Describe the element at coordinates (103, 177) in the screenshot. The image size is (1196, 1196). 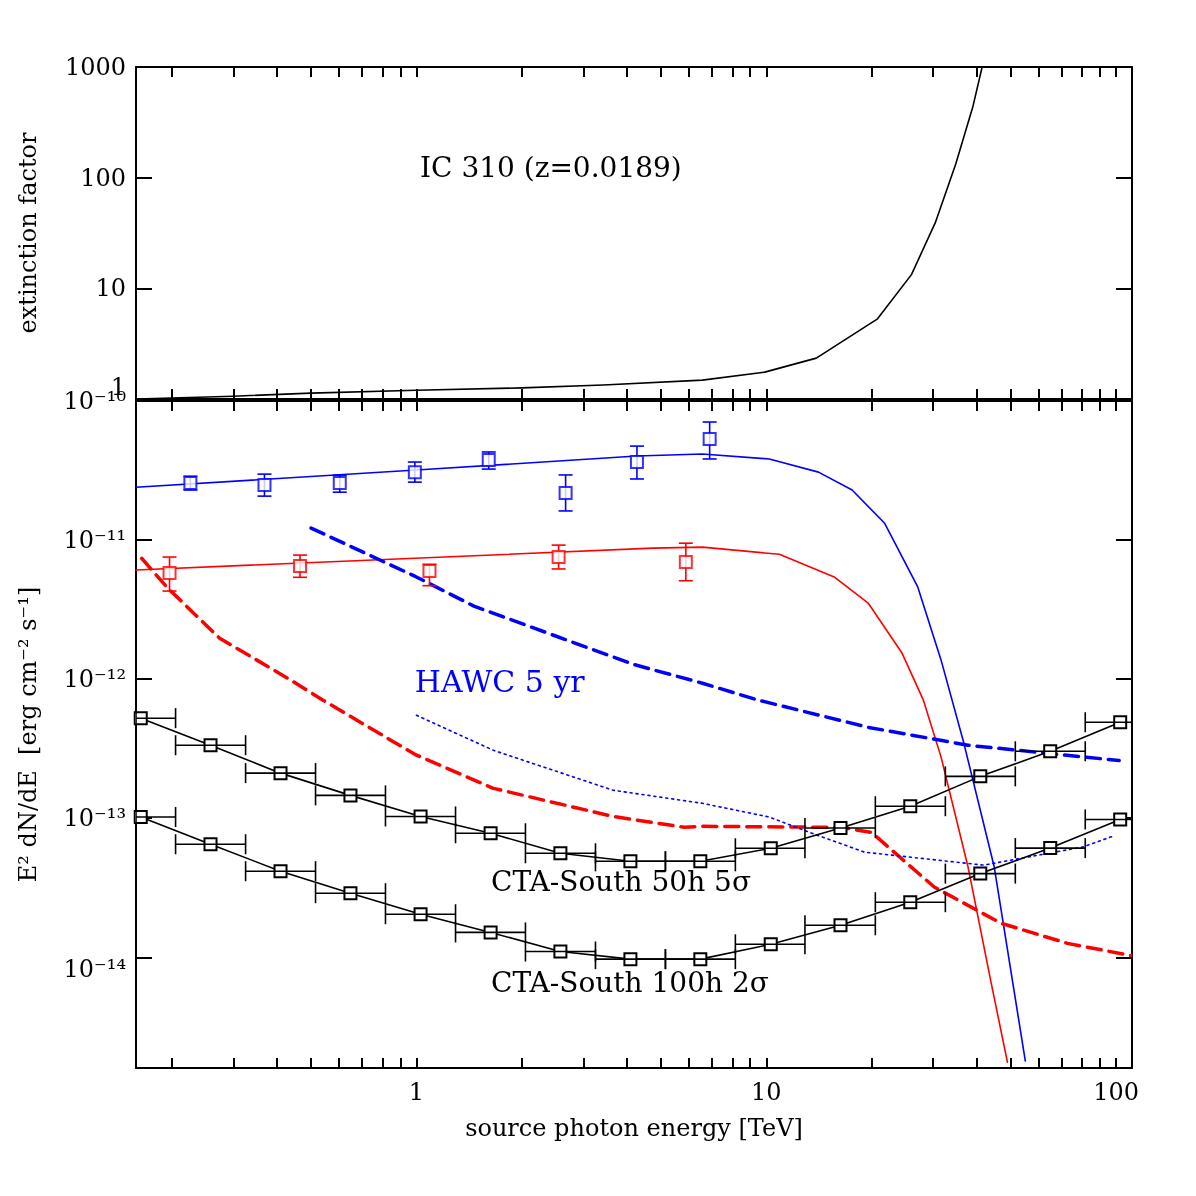
I see `y-tick-label: 100` at that location.